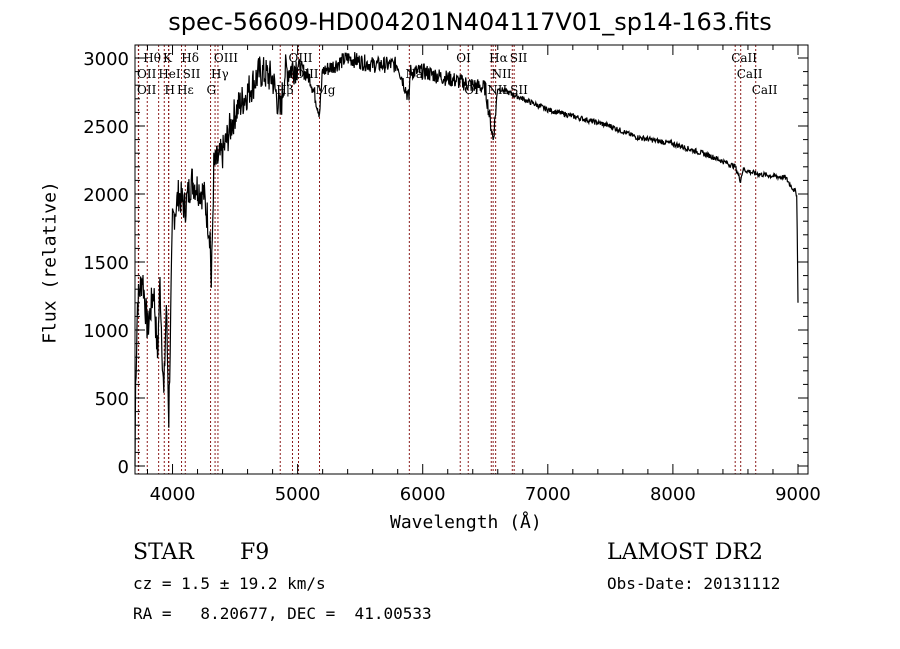  I want to click on y-tick-label: 3000, so click(106, 59).